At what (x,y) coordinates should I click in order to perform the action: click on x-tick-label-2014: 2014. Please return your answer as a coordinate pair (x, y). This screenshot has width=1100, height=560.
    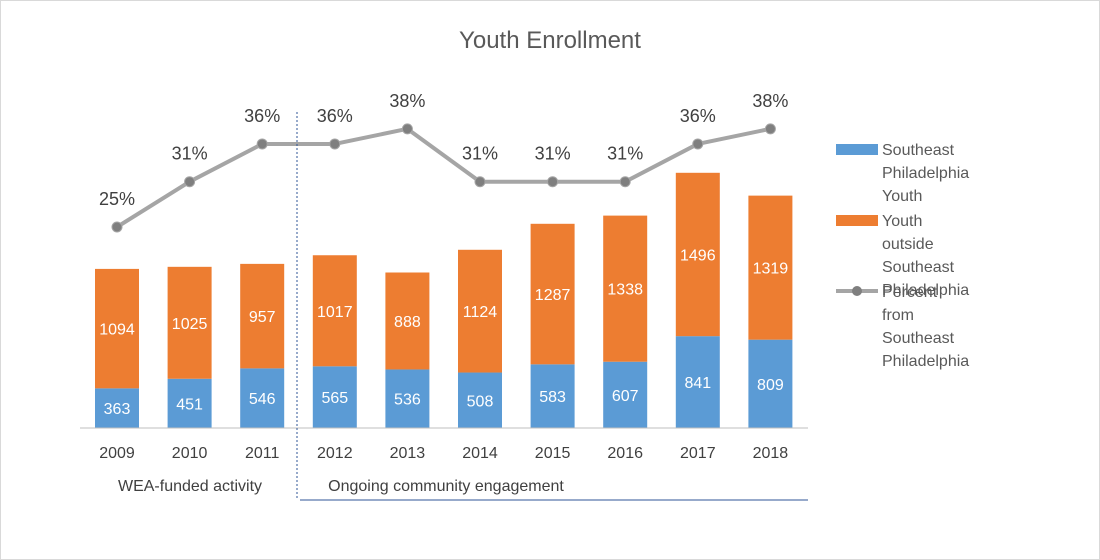
    Looking at the image, I should click on (480, 453).